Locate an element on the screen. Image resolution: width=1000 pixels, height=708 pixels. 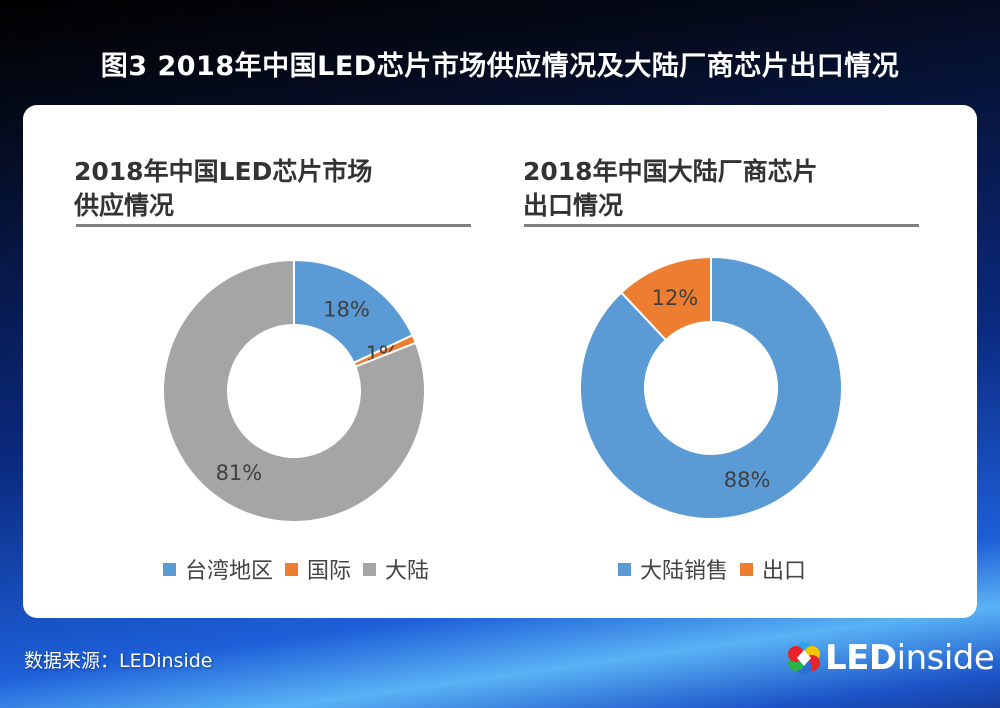
legend-item: 大陆 is located at coordinates (396, 569).